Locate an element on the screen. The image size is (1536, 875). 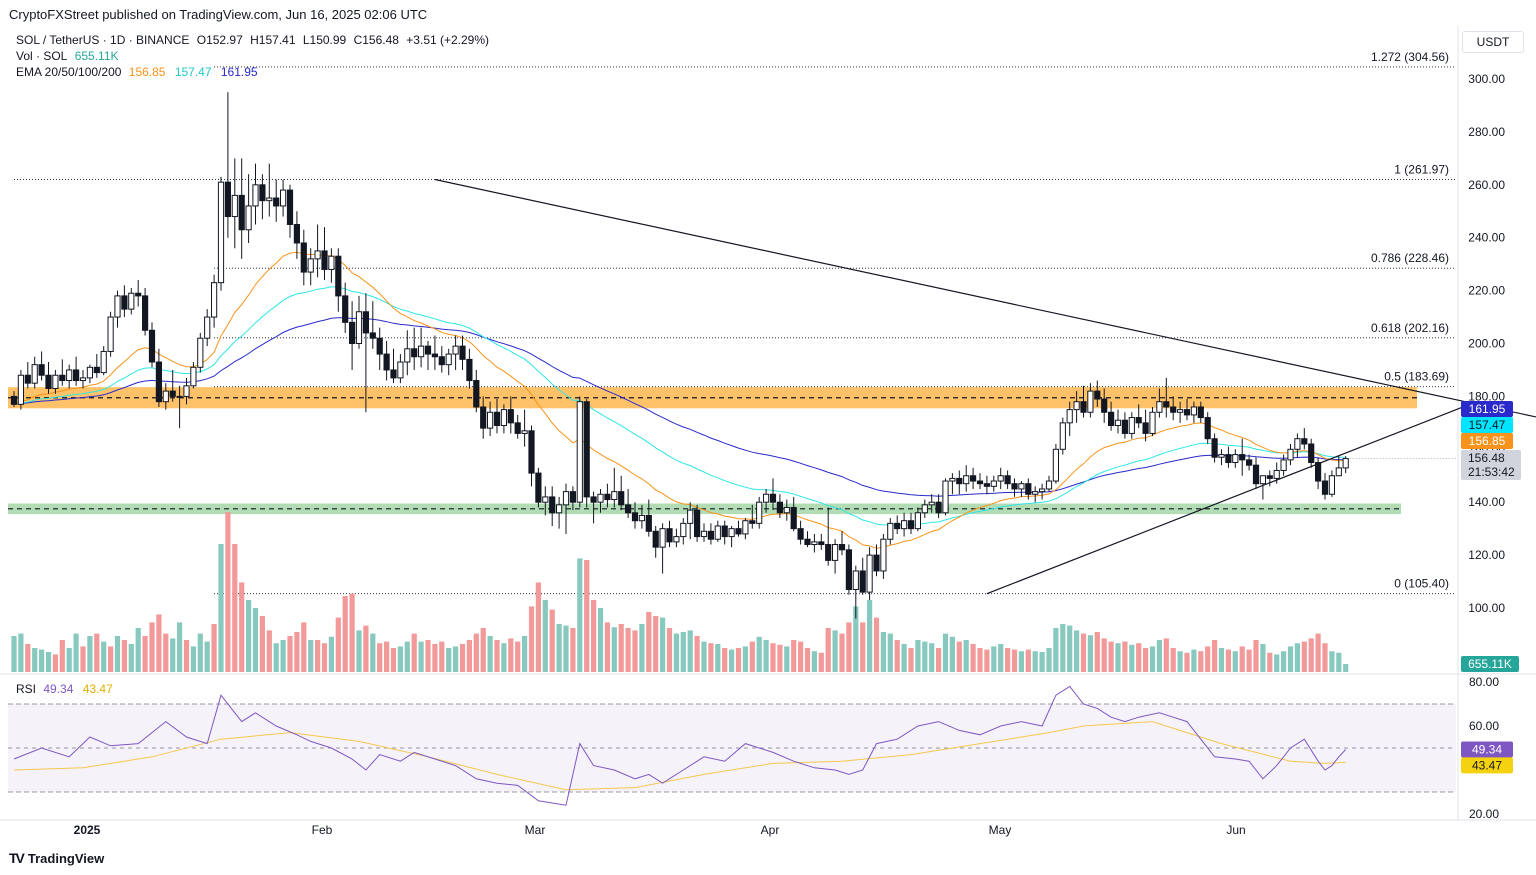
ema50-badge-bg is located at coordinates (1487, 425).